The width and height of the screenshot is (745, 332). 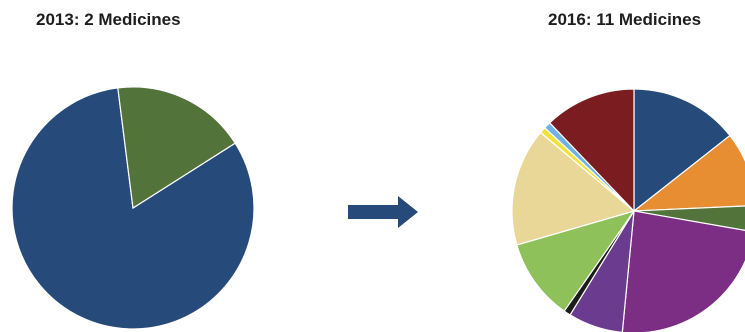 I want to click on chart-title-2013: 2013: 2 Medicines, so click(x=108, y=19).